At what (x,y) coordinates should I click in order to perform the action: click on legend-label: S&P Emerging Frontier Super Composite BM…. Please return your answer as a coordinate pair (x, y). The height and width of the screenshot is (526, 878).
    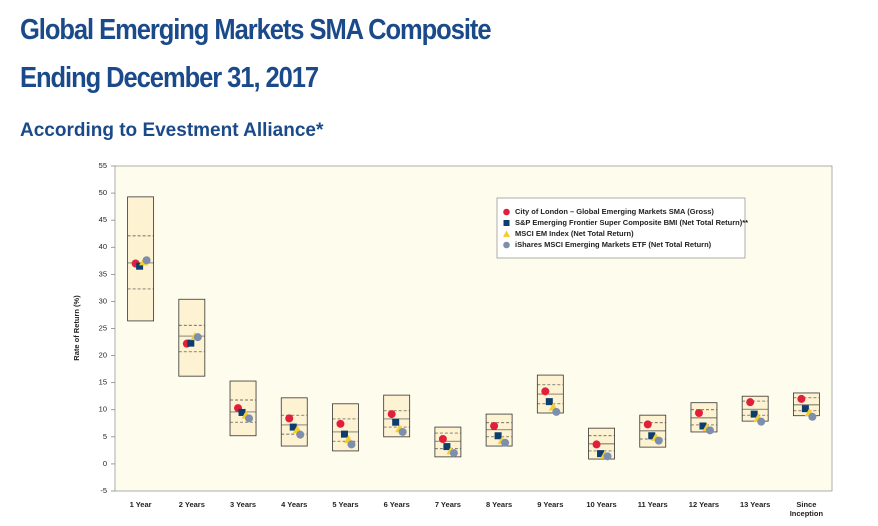
    Looking at the image, I should click on (631, 222).